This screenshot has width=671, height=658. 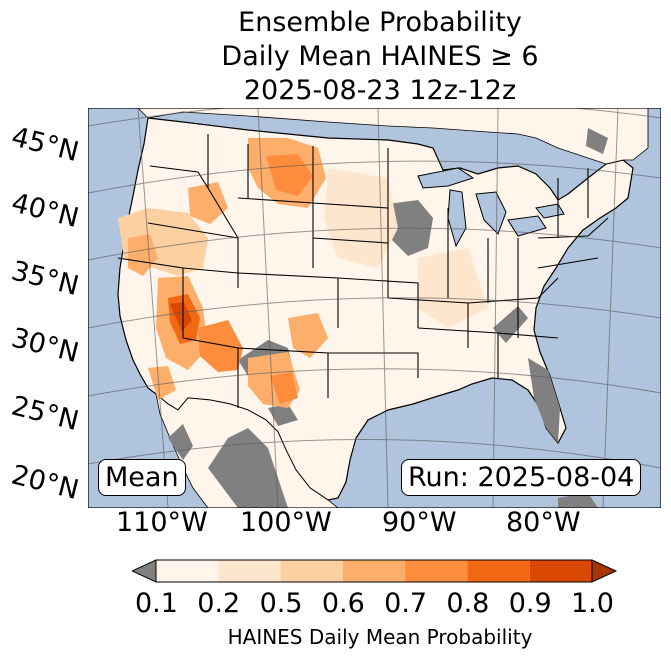 I want to click on stat-box: Mean, so click(x=142, y=477).